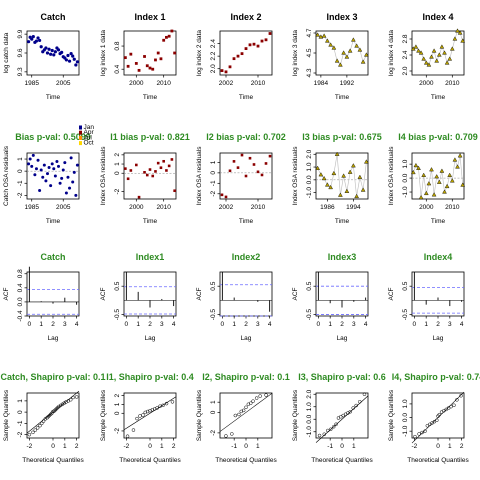  What do you see at coordinates (342, 377) in the screenshot?
I see `panel-title: I3, Shapiro p-val: 0.6` at bounding box center [342, 377].